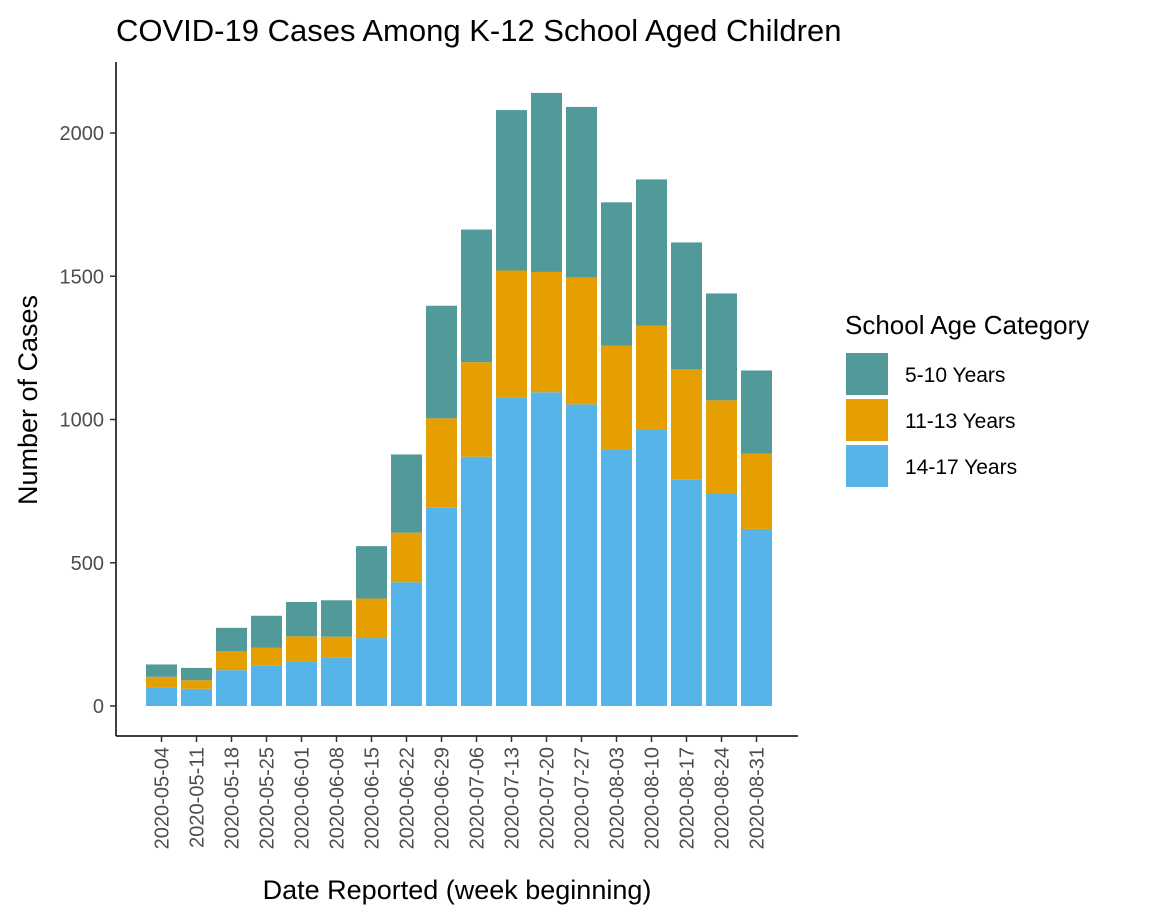 This screenshot has width=1152, height=921. What do you see at coordinates (955, 375) in the screenshot?
I see `legend-label-5-10-years: 5-10 Years` at bounding box center [955, 375].